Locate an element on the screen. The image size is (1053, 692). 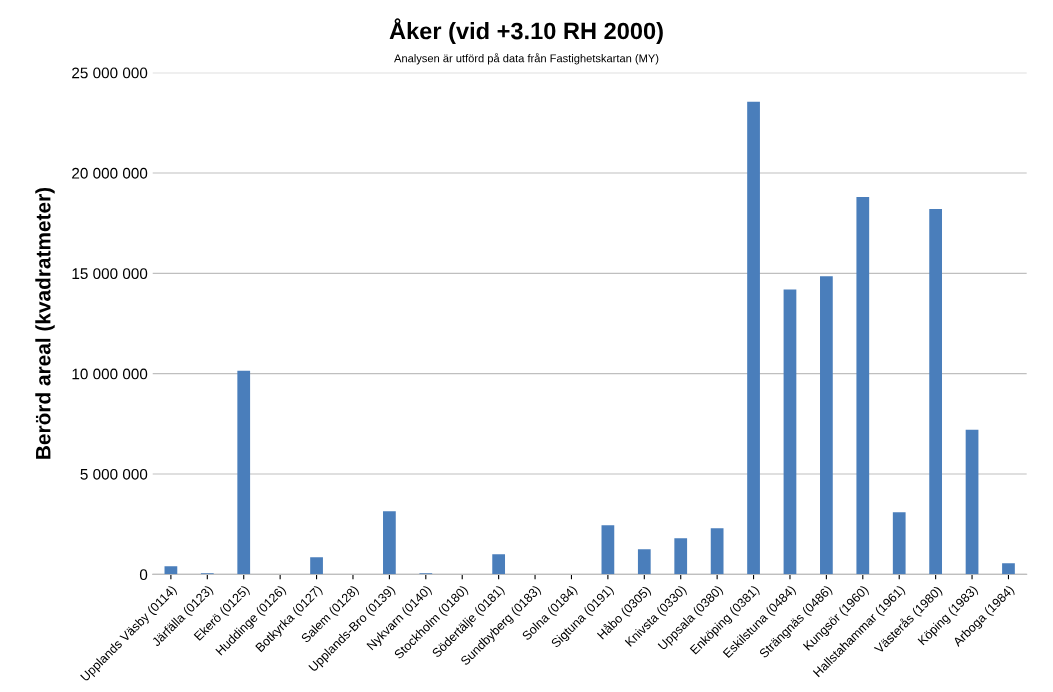
chart-subtitle: Analysen är utförd på data från Fastighetskartan (MY) is located at coordinates (526, 59).